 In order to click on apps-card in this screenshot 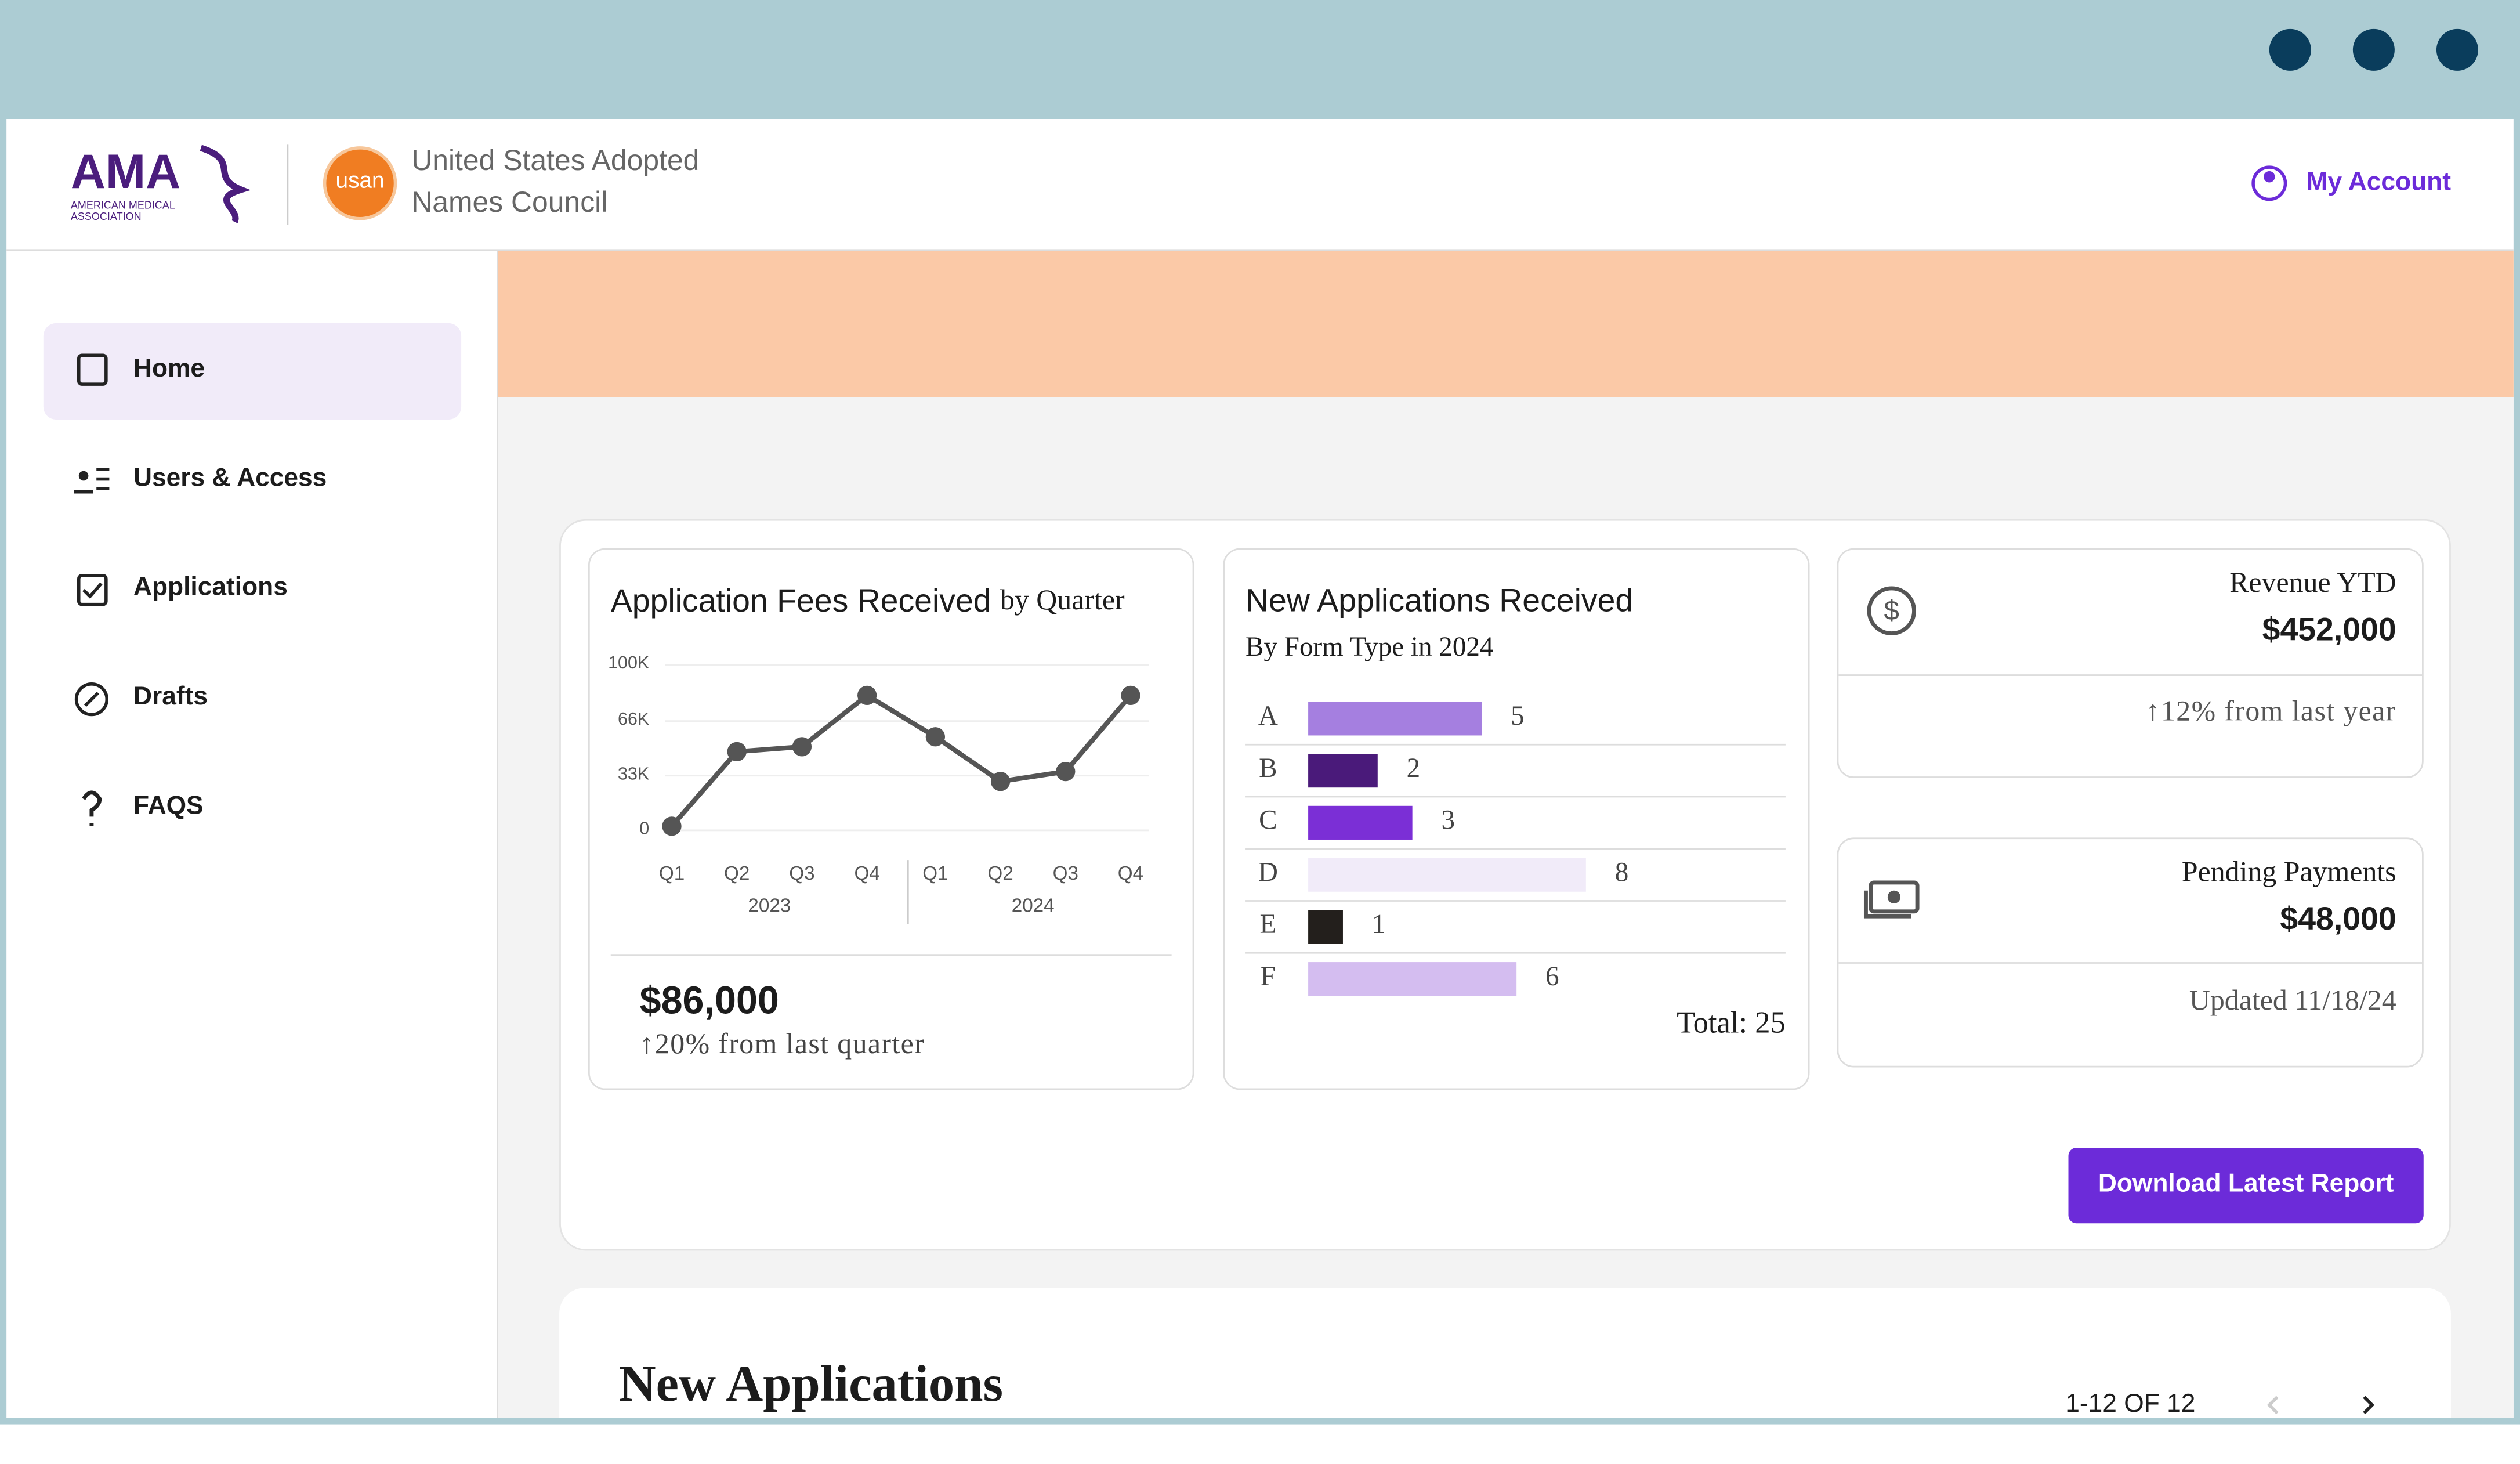, I will do `click(1516, 819)`.